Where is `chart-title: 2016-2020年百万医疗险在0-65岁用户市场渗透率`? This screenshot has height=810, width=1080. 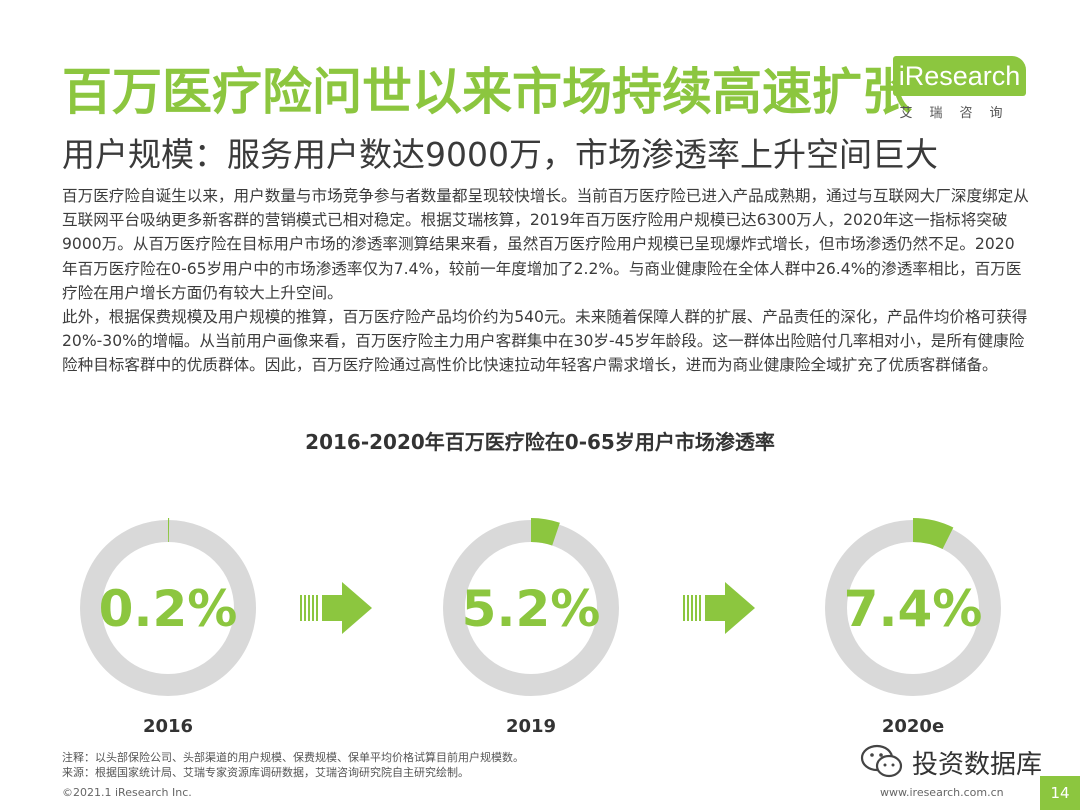
chart-title: 2016-2020年百万医疗险在0-65岁用户市场渗透率 is located at coordinates (540, 442).